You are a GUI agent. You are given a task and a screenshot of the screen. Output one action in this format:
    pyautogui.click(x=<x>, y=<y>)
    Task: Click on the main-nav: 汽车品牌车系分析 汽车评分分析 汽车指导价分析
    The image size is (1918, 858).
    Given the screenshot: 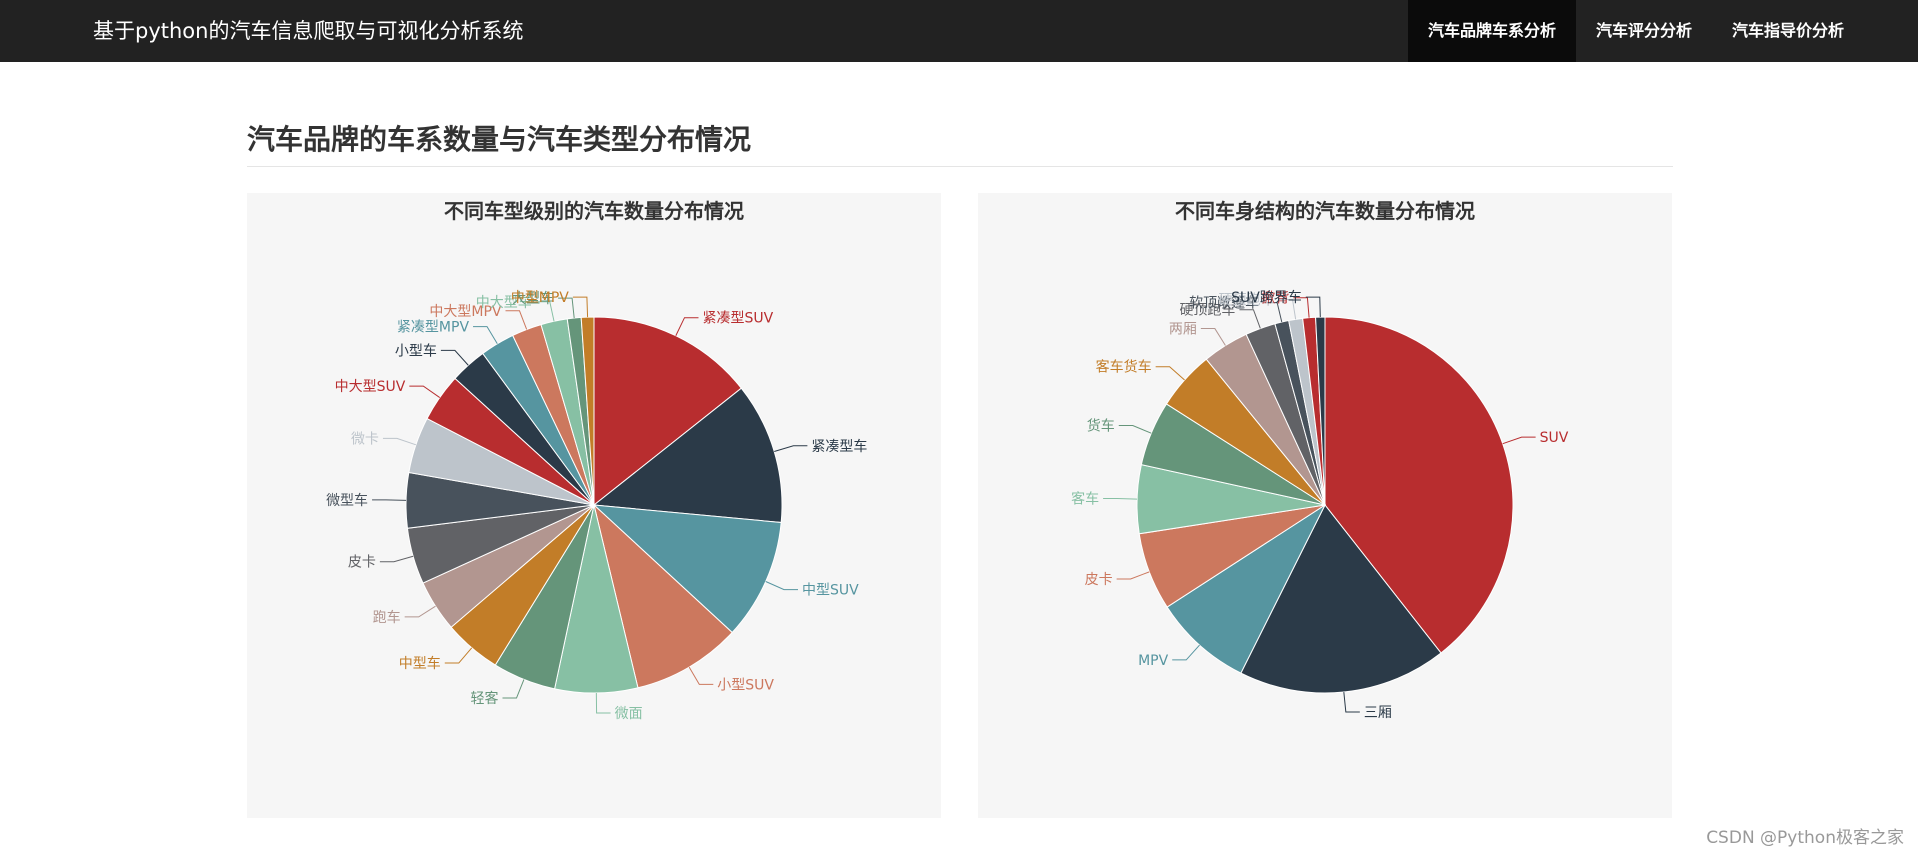 What is the action you would take?
    pyautogui.click(x=1662, y=31)
    